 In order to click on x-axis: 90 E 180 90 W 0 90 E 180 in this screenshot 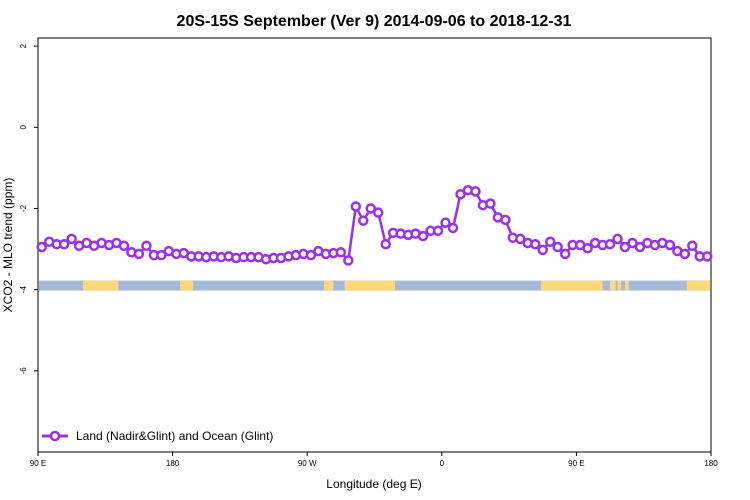, I will do `click(374, 460)`.